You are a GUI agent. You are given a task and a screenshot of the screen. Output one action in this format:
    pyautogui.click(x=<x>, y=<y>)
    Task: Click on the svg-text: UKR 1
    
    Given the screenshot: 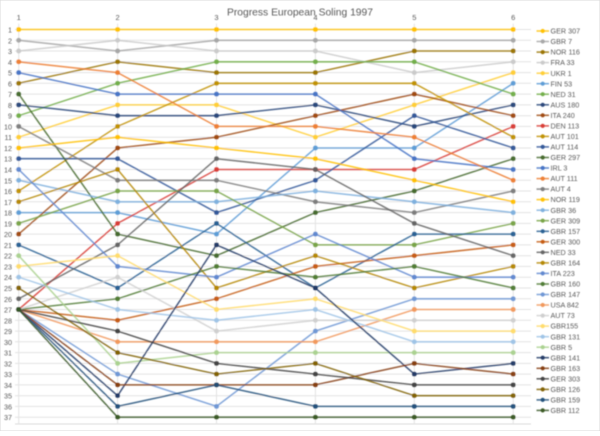 What is the action you would take?
    pyautogui.click(x=561, y=73)
    